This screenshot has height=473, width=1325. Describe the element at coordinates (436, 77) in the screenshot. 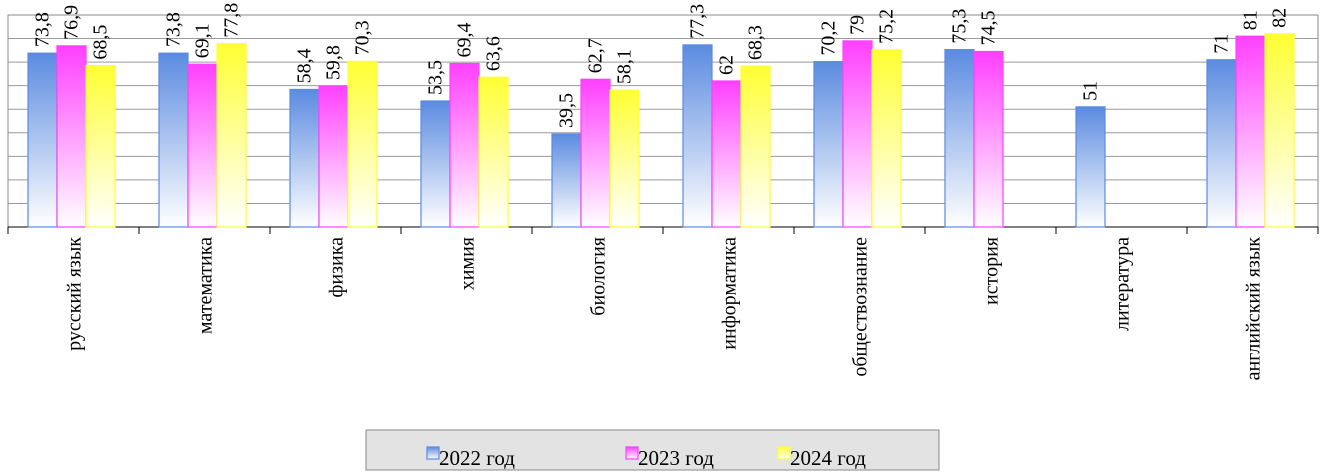

I see `data-label: 53,5` at that location.